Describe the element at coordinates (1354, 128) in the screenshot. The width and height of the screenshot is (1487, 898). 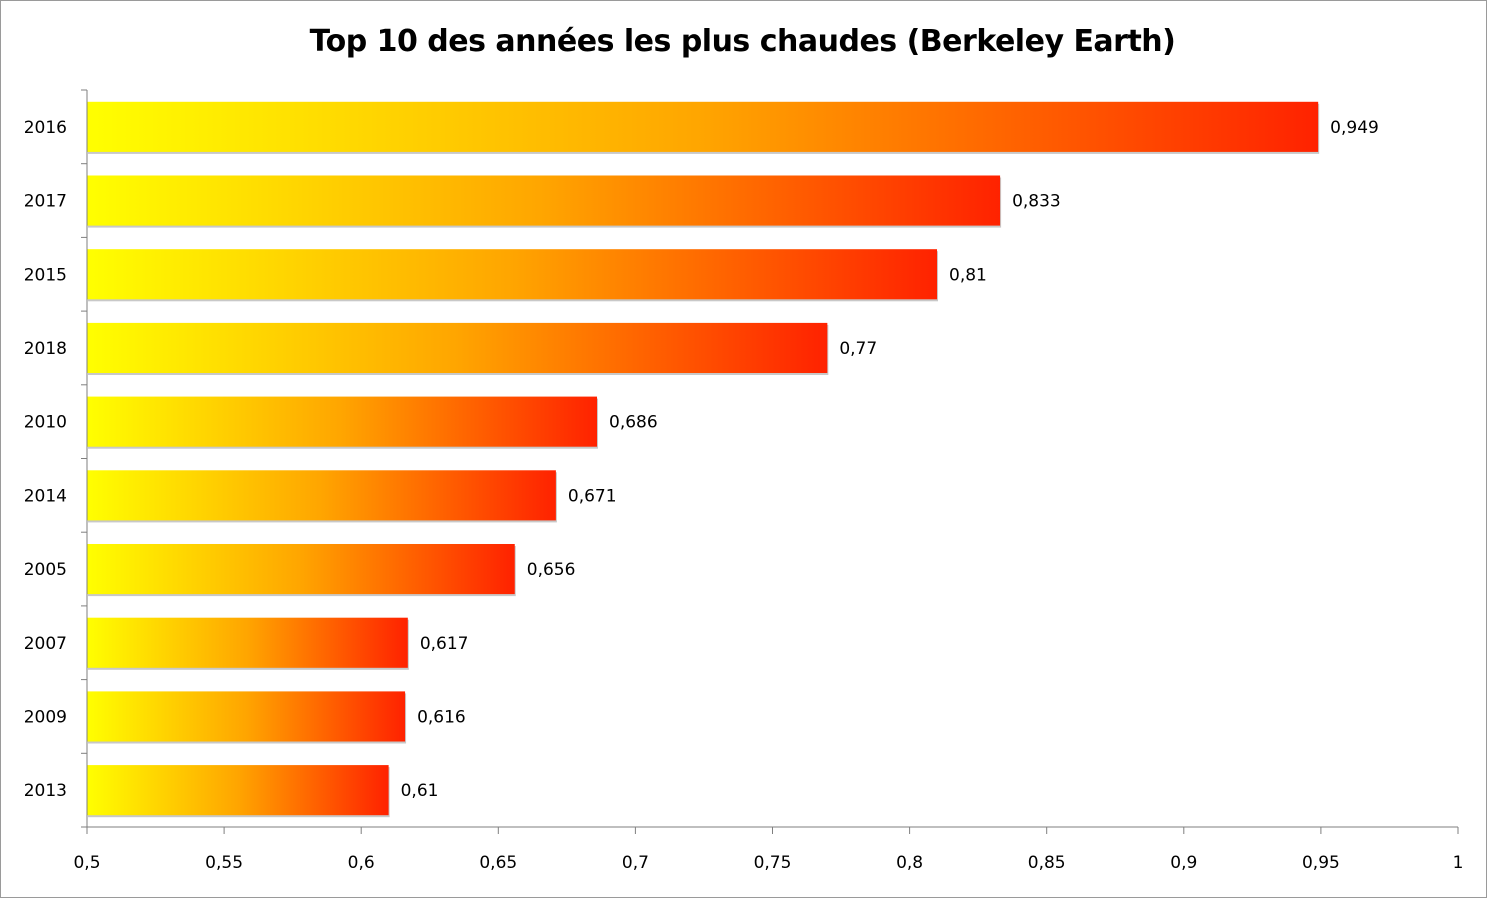
I see `data-label: 0,949` at that location.